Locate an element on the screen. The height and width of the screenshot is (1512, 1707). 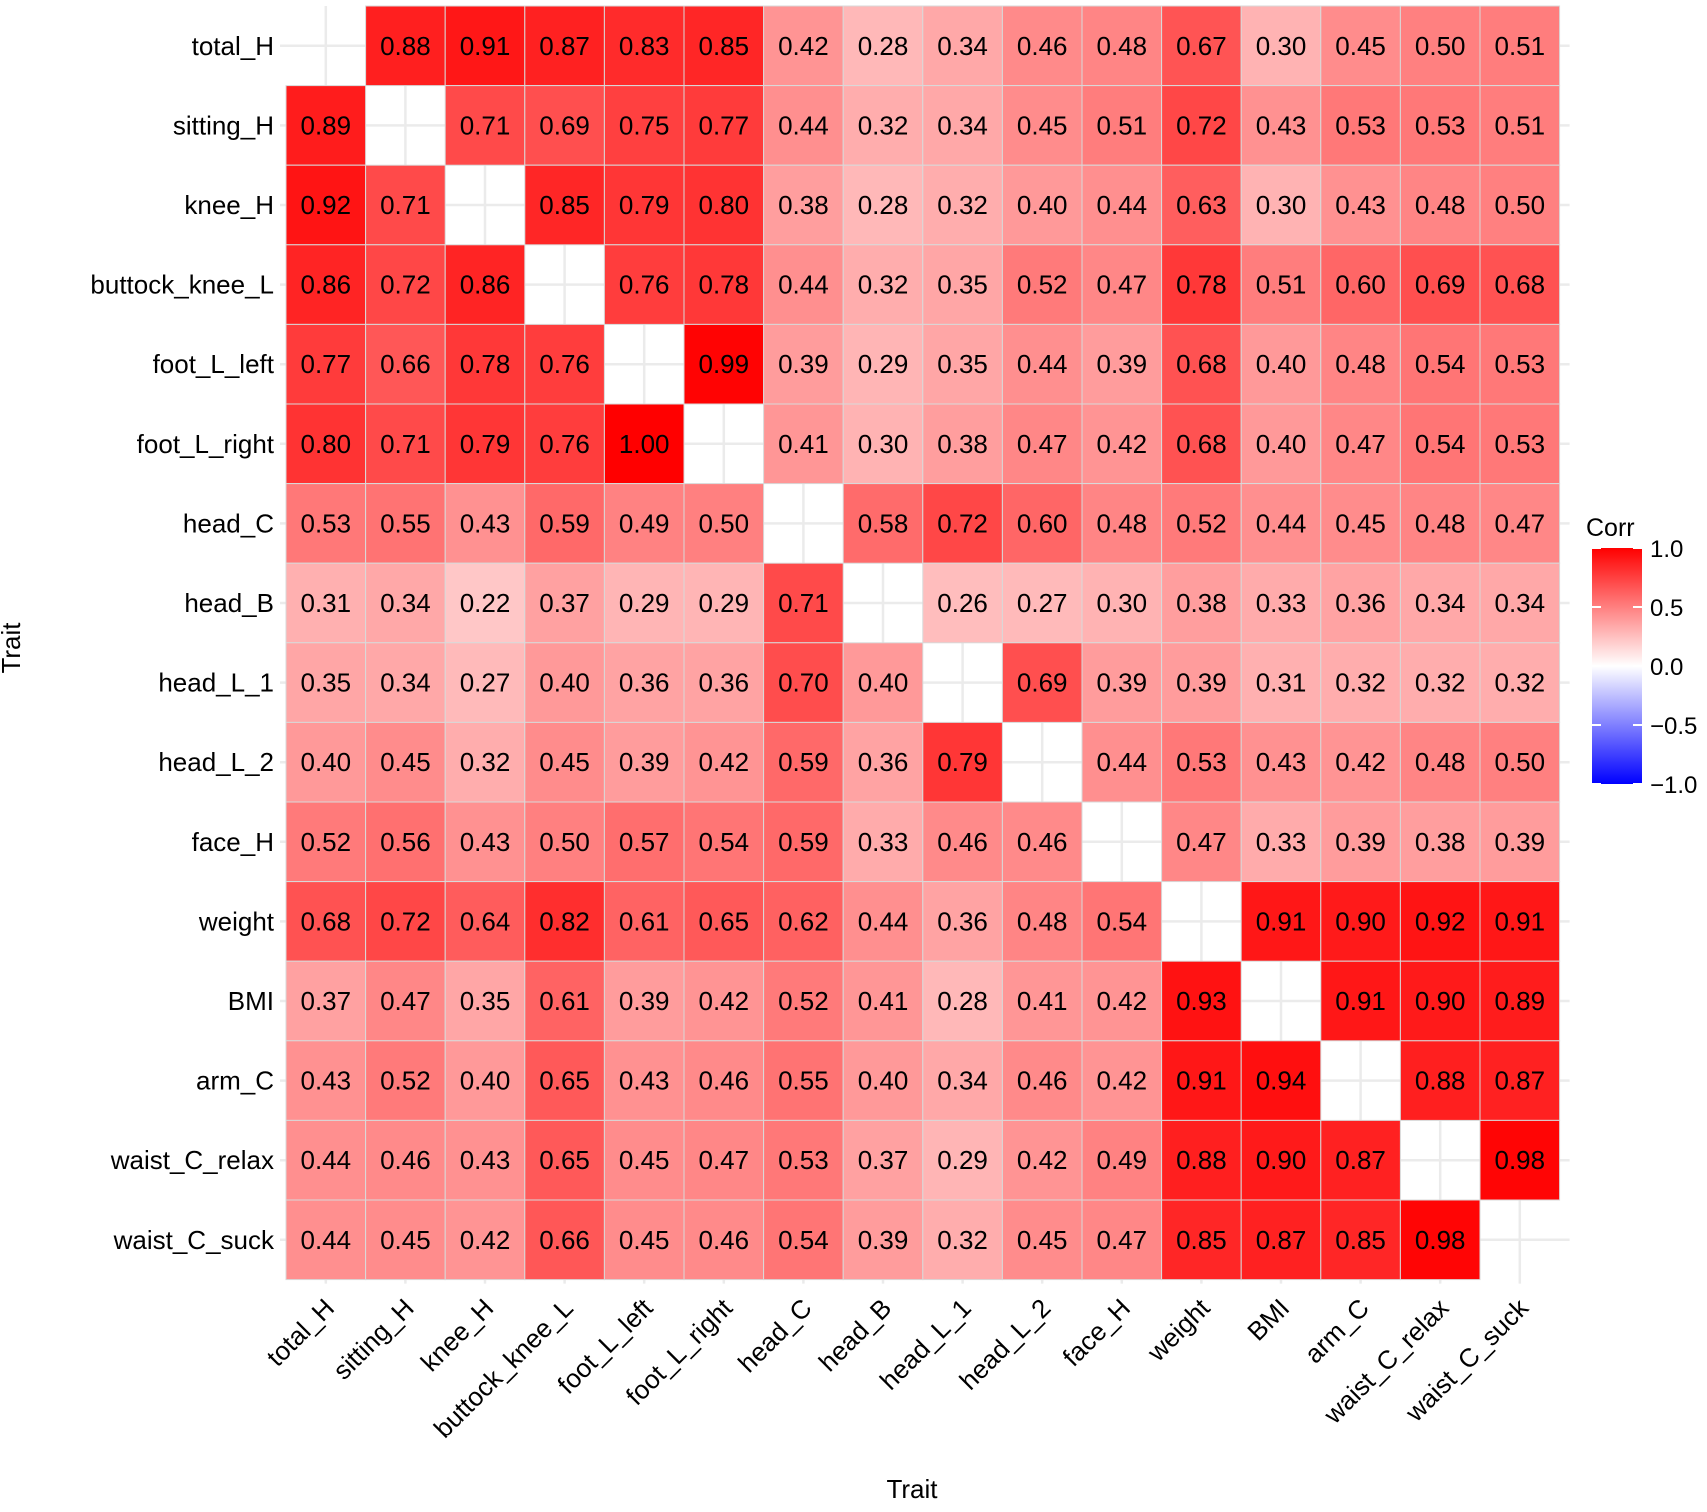
cell-value-label: 0.69 is located at coordinates (1042, 683).